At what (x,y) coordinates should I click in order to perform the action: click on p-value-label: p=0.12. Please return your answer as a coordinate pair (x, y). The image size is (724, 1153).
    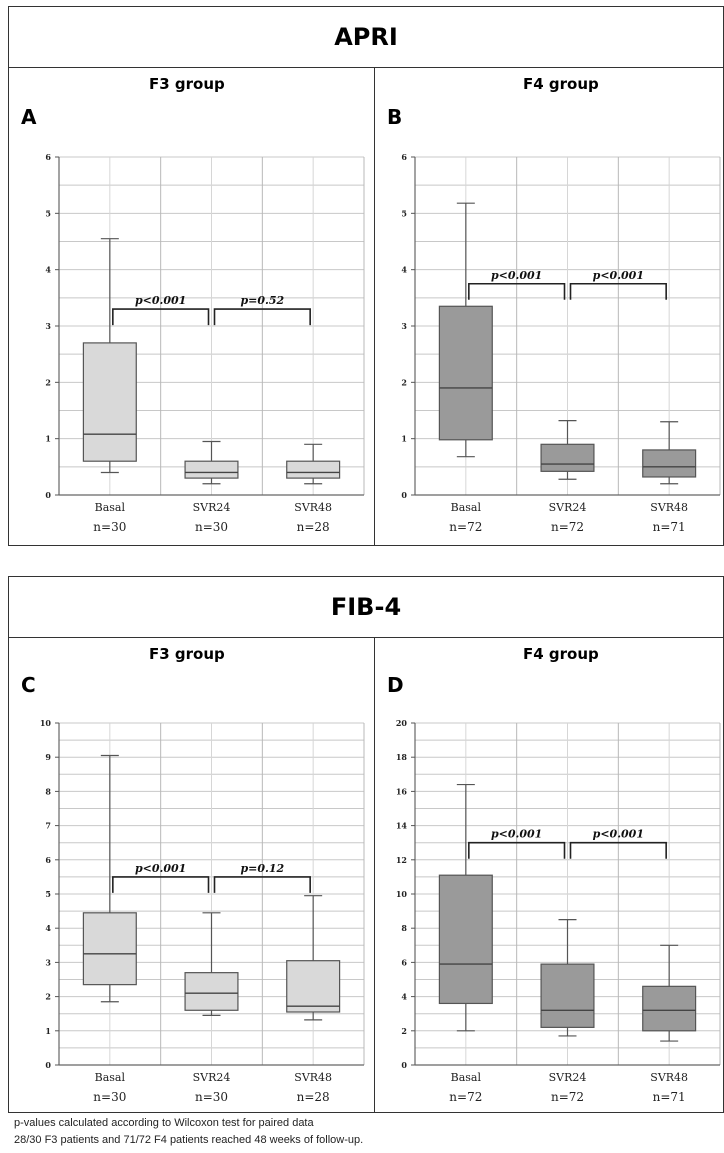
    Looking at the image, I should click on (262, 868).